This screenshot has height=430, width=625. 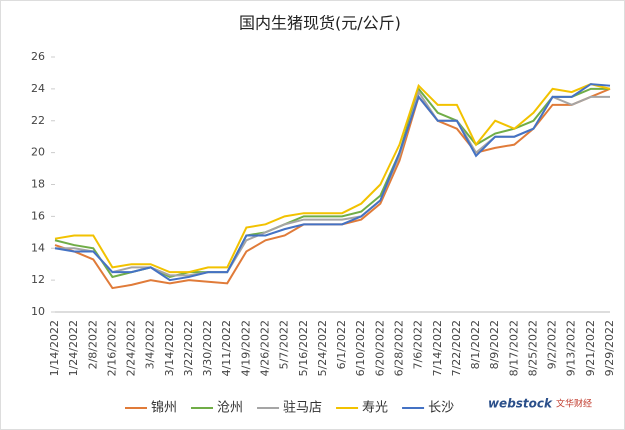 What do you see at coordinates (532, 348) in the screenshot?
I see `x-tick-label: 8/25/2022` at bounding box center [532, 348].